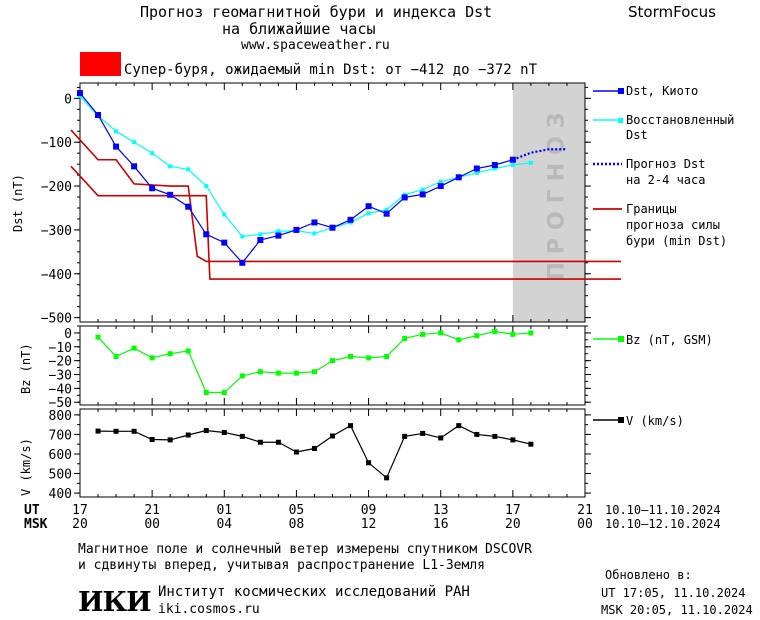 The width and height of the screenshot is (760, 620). What do you see at coordinates (224, 524) in the screenshot?
I see `msk-tick-label: 04` at bounding box center [224, 524].